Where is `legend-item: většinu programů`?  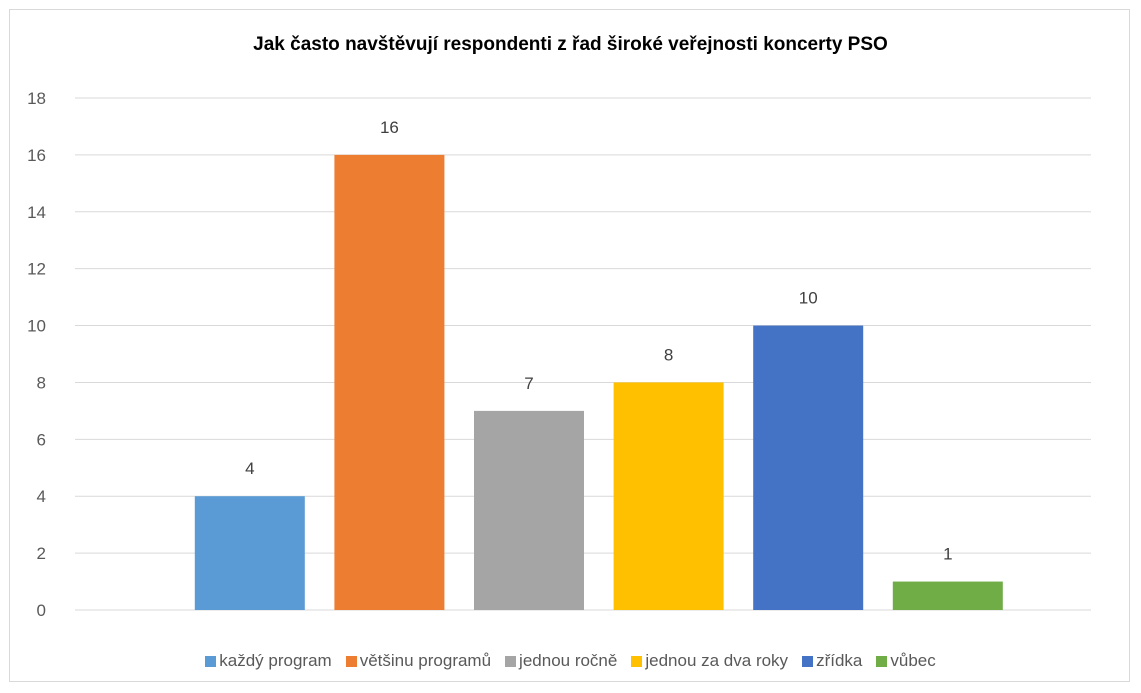
legend-item: většinu programů is located at coordinates (418, 661).